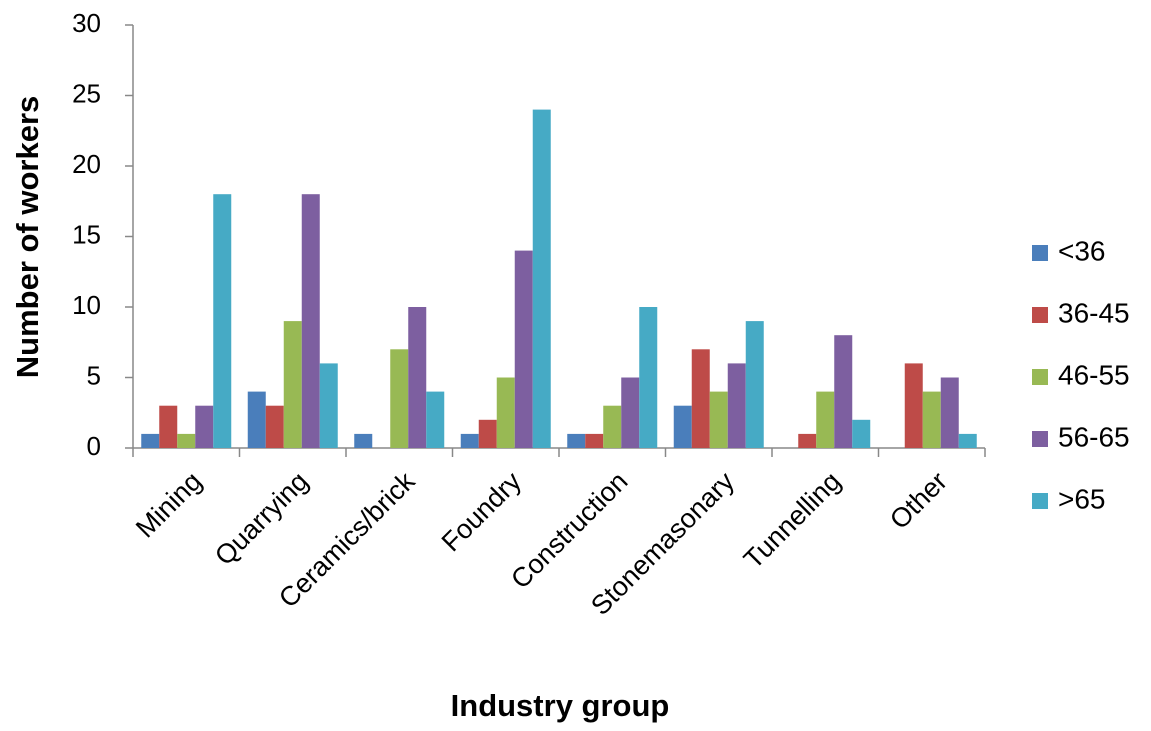 The width and height of the screenshot is (1151, 731). Describe the element at coordinates (560, 705) in the screenshot. I see `x-axis-title: Industry group` at that location.